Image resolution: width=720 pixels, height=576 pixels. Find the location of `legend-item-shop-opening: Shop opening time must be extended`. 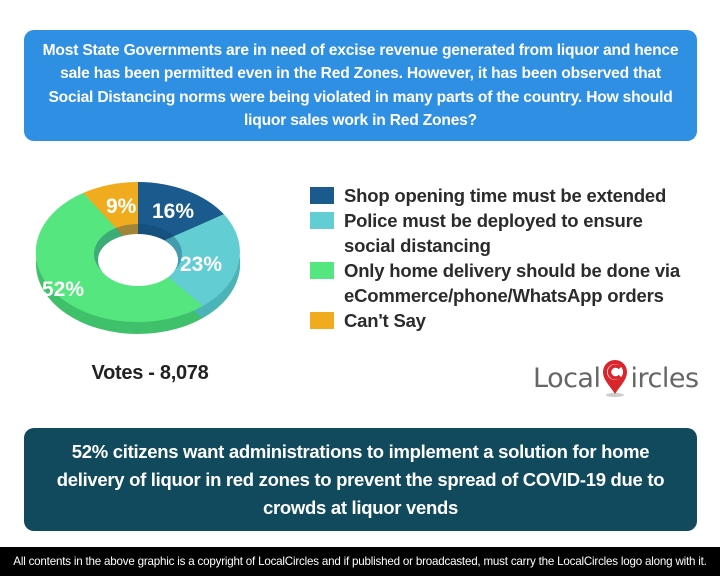

legend-item-shop-opening: Shop opening time must be extended is located at coordinates (510, 195).